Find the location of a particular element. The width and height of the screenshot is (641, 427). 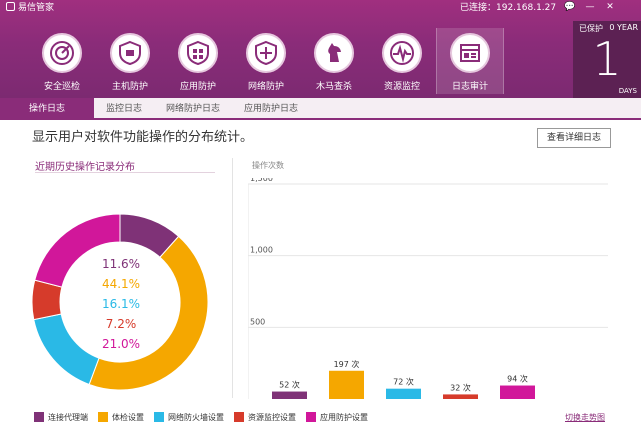

legend-item: 体检设置 is located at coordinates (121, 417).